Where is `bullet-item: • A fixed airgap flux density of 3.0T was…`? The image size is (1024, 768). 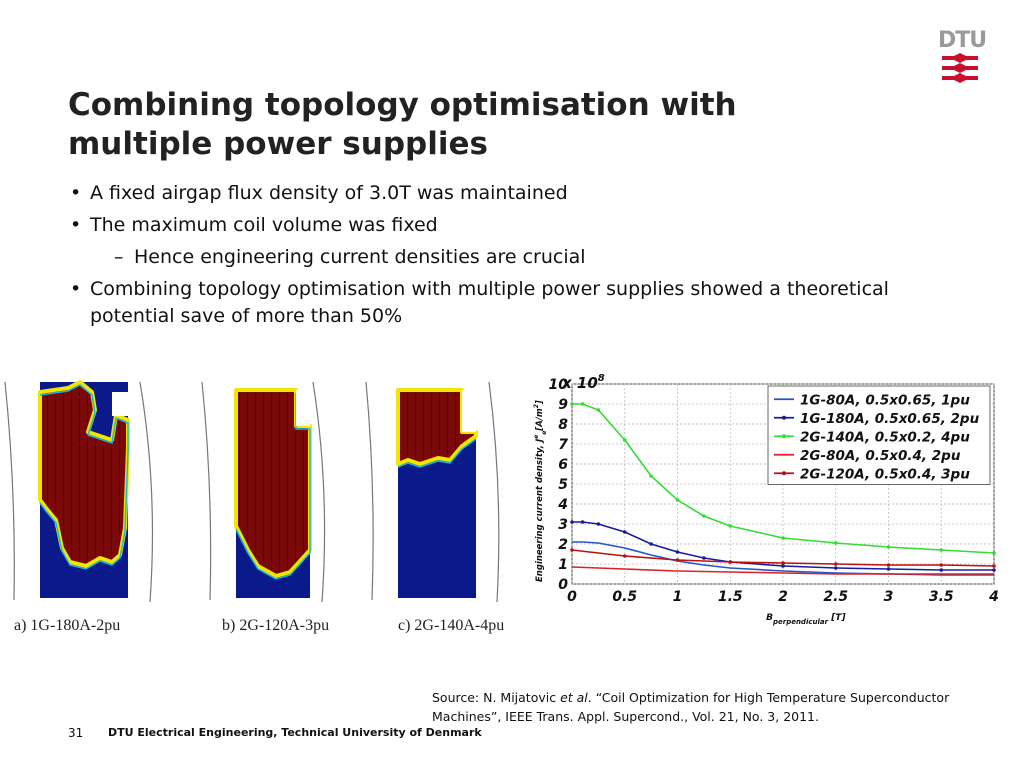 bullet-item: • A fixed airgap flux density of 3.0T was… is located at coordinates (510, 193).